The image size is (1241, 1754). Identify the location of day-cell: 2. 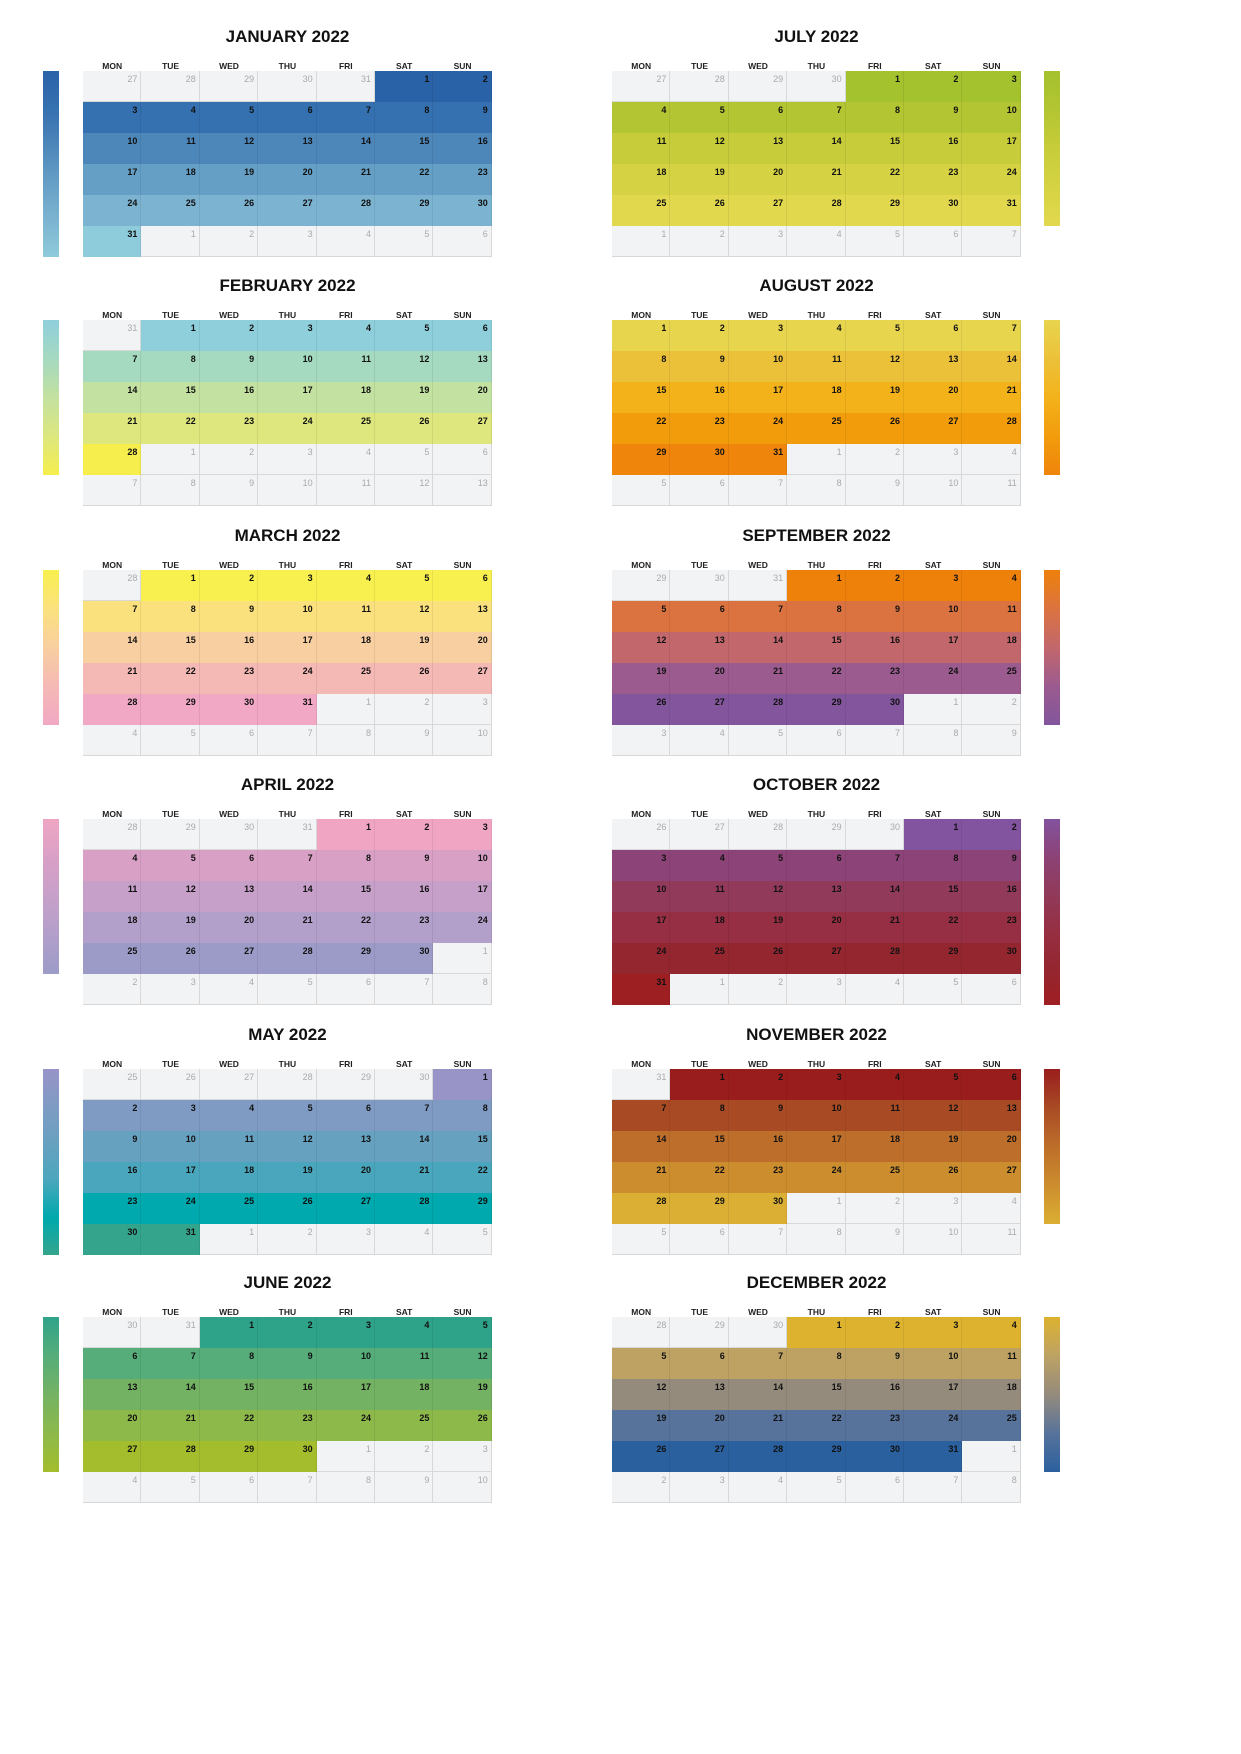
(699, 335).